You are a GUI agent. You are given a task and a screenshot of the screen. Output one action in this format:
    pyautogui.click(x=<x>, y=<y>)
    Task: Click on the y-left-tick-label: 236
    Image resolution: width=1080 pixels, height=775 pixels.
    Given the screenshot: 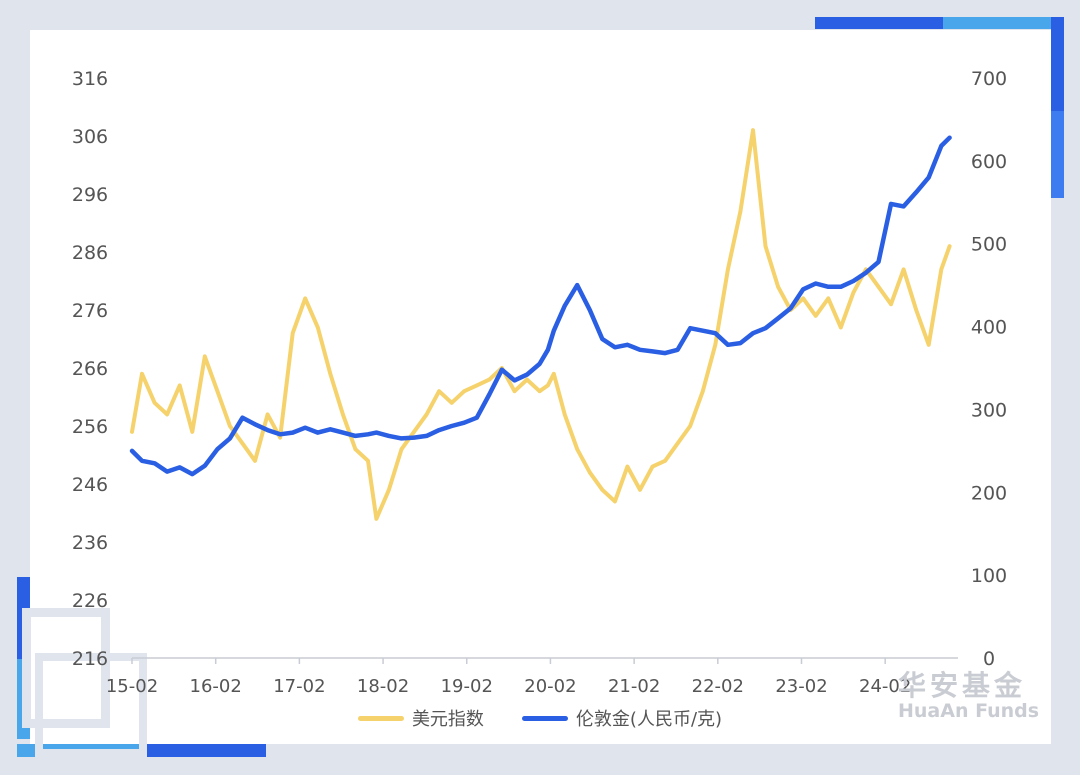 What is the action you would take?
    pyautogui.click(x=90, y=543)
    